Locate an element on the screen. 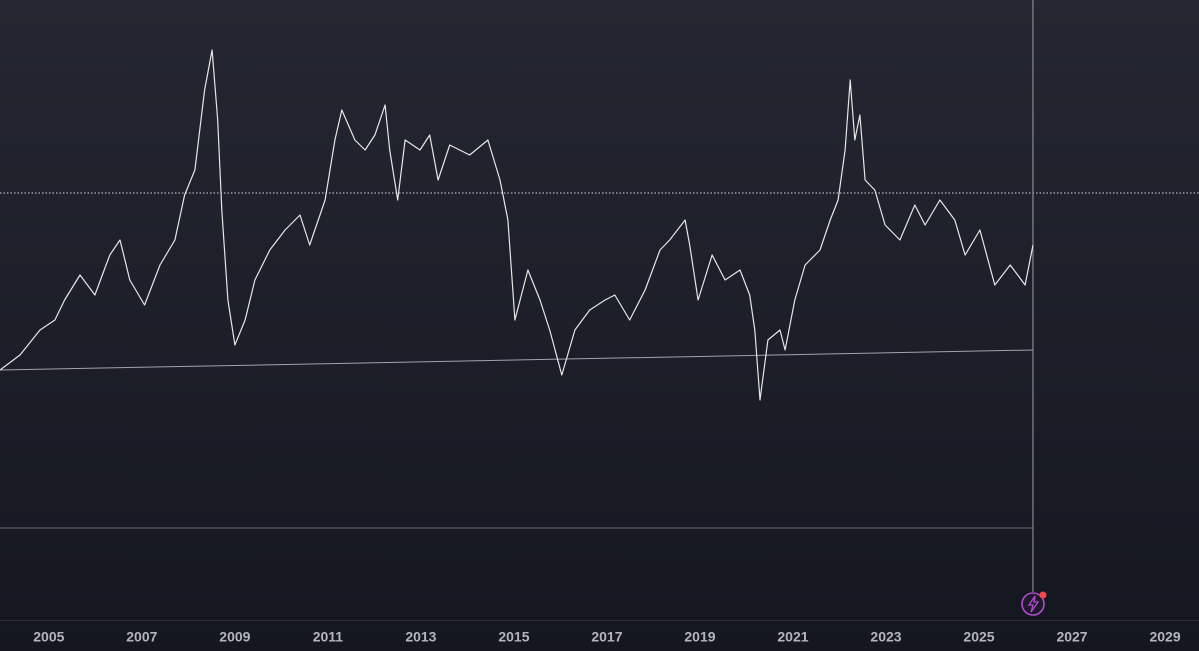  x-tick-label: 2007 is located at coordinates (141, 637).